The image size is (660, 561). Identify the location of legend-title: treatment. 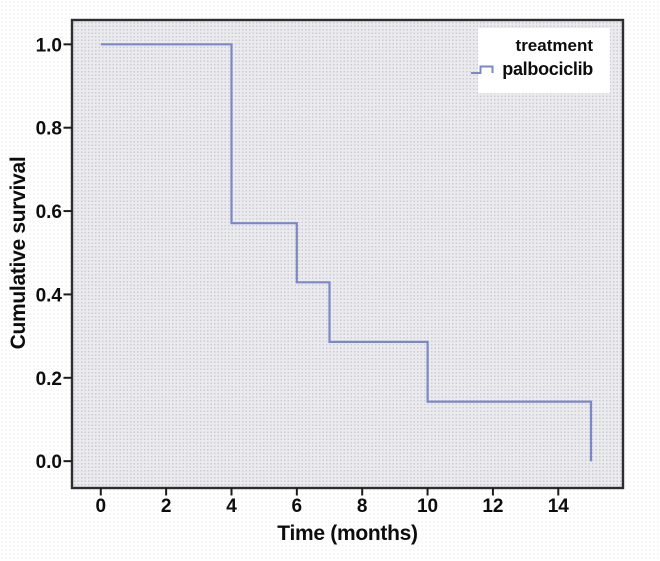
(554, 45).